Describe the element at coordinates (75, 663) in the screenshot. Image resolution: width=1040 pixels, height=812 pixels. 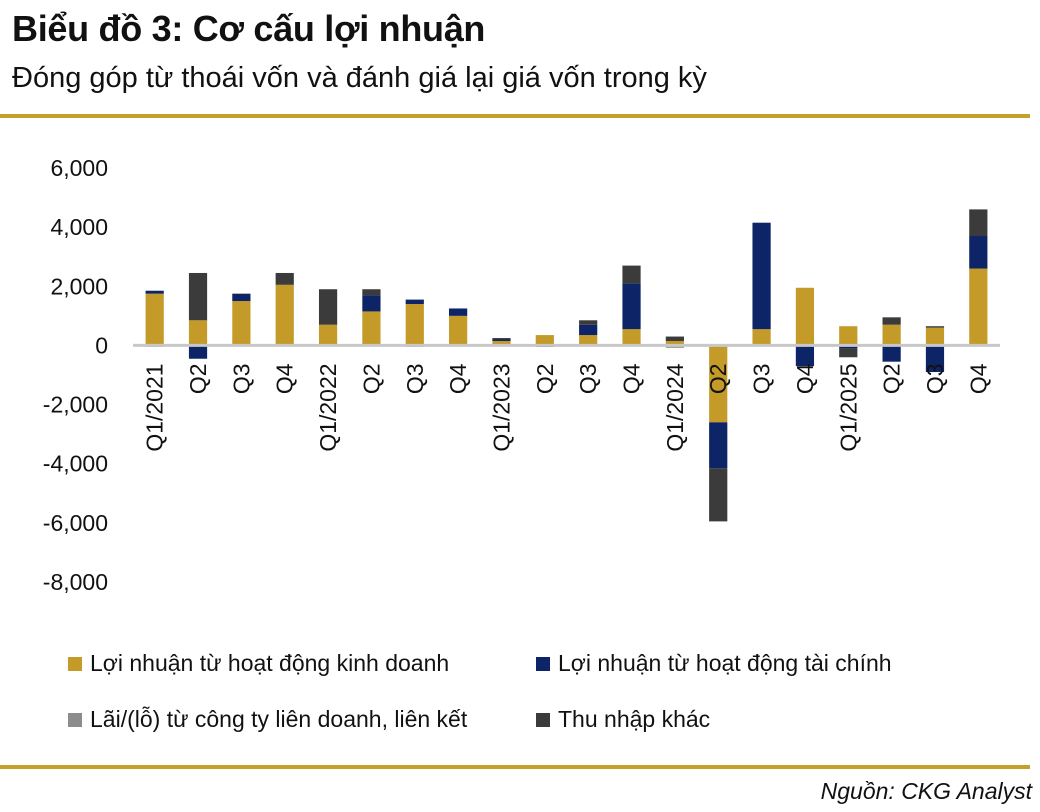
I see `legend-swatch-business` at that location.